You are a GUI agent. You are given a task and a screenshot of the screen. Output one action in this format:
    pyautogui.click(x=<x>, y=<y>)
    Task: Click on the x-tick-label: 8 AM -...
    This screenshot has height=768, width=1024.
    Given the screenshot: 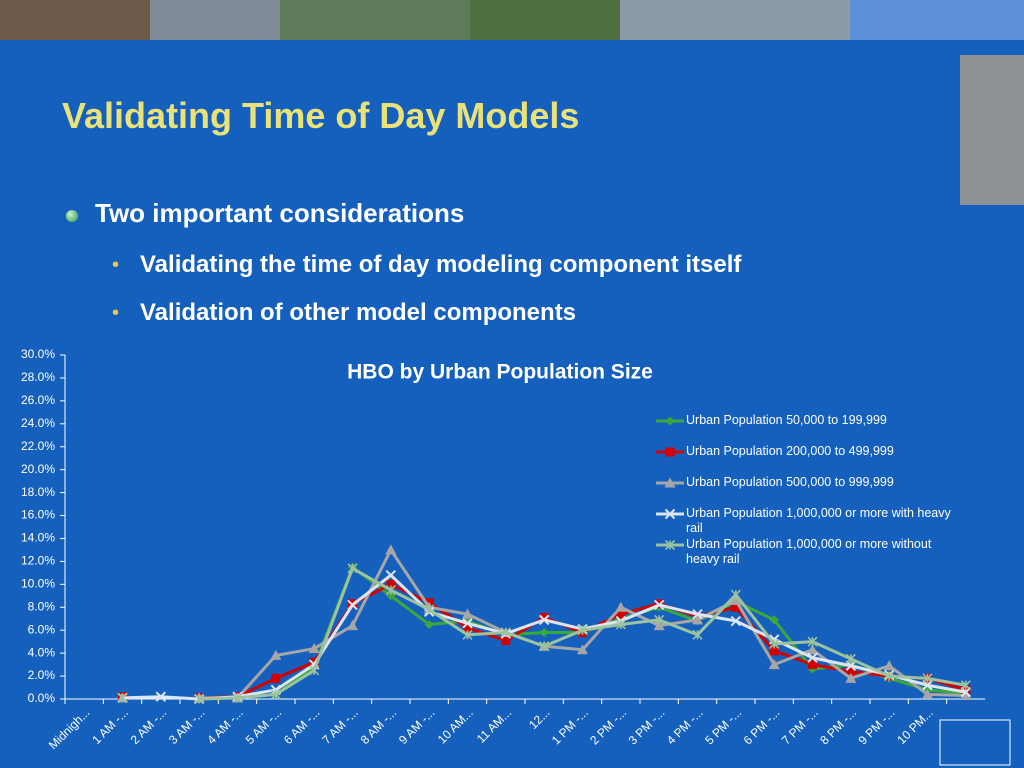 What is the action you would take?
    pyautogui.click(x=378, y=725)
    